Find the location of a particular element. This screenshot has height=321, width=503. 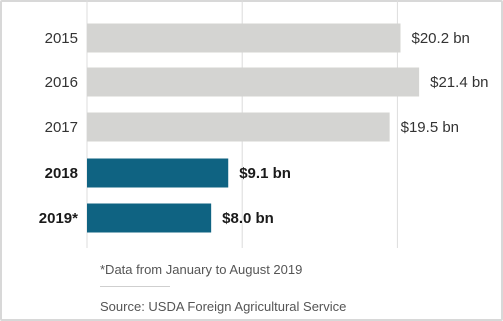

category-label: 2018 is located at coordinates (61, 173).